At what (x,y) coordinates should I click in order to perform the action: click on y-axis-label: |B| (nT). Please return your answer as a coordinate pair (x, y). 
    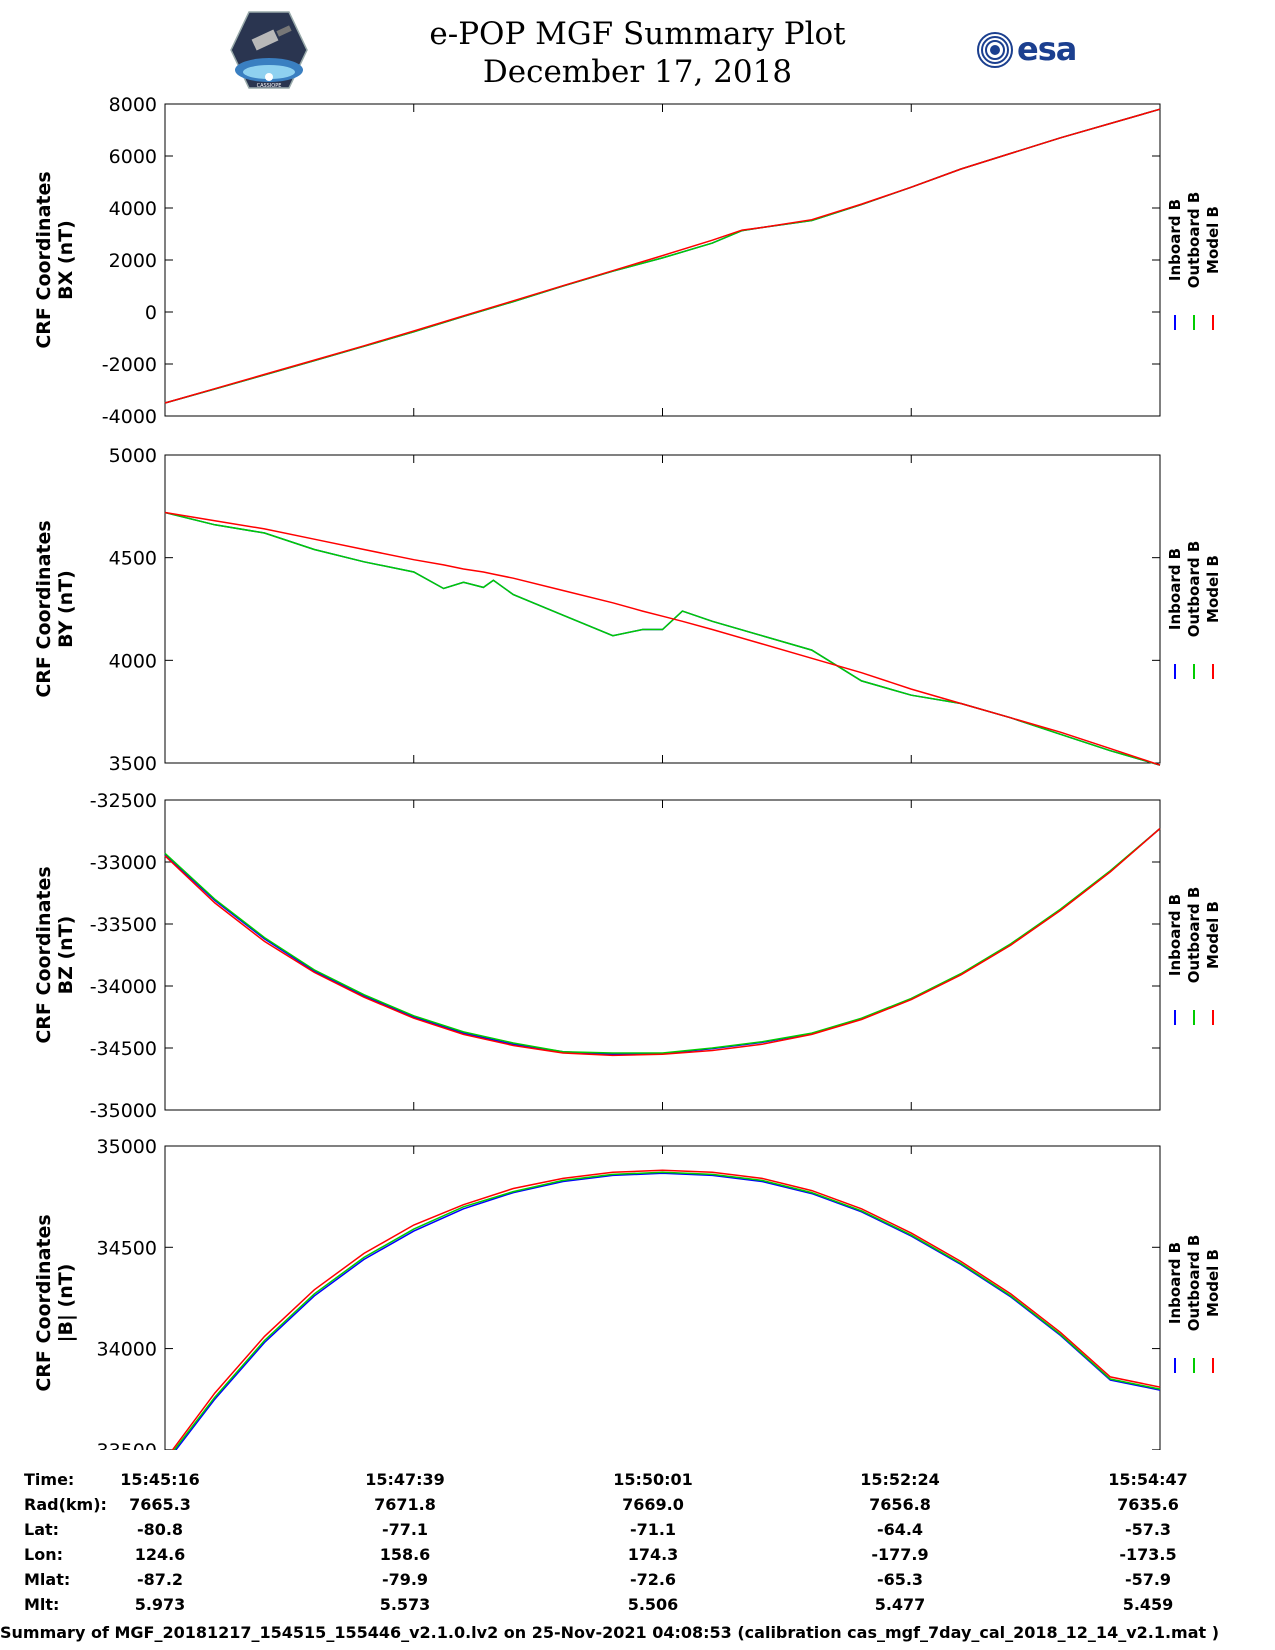
    Looking at the image, I should click on (66, 1303).